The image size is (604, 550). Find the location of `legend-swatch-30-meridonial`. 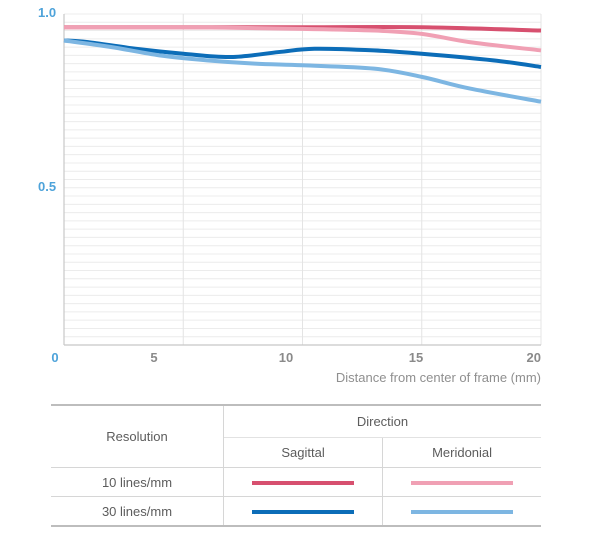

legend-swatch-30-meridonial is located at coordinates (462, 512).